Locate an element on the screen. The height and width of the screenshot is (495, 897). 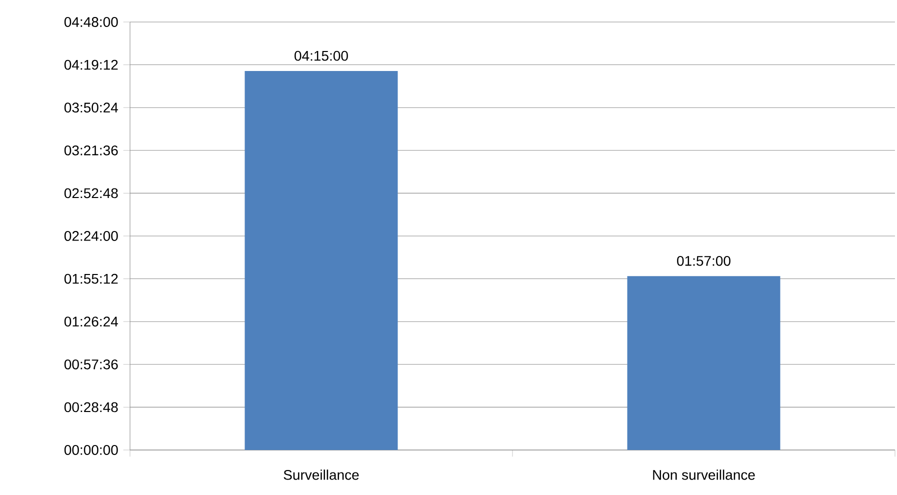
y-tick-label: 00:00:00 is located at coordinates (91, 450).